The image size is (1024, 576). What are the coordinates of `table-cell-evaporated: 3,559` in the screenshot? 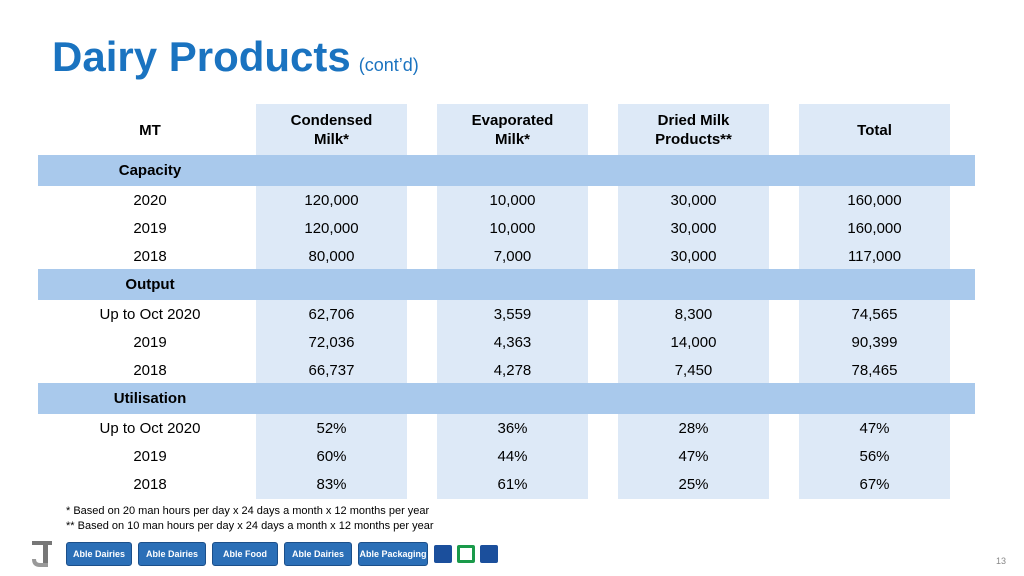 It's located at (512, 314).